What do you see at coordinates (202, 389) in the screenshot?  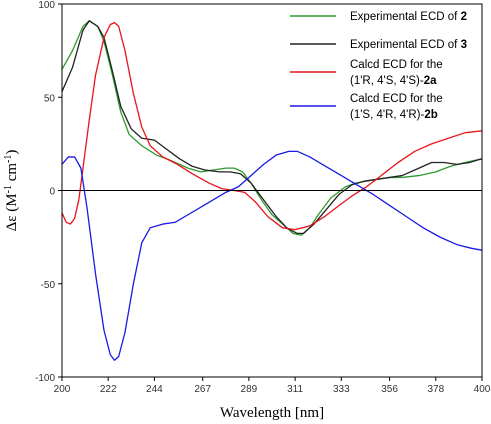 I see `x-tick-label: 267` at bounding box center [202, 389].